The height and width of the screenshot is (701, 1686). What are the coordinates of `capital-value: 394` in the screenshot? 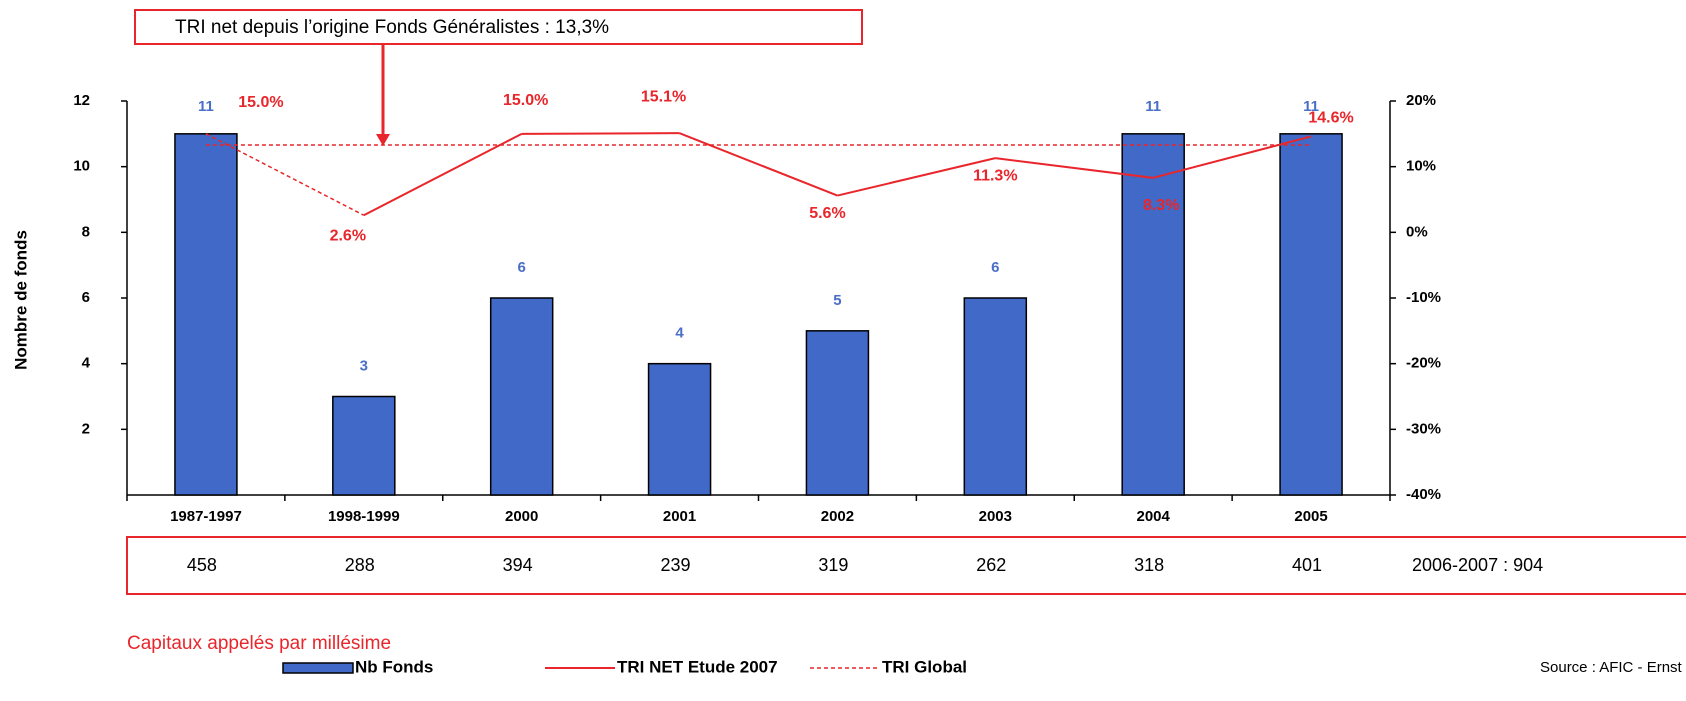 It's located at (518, 565).